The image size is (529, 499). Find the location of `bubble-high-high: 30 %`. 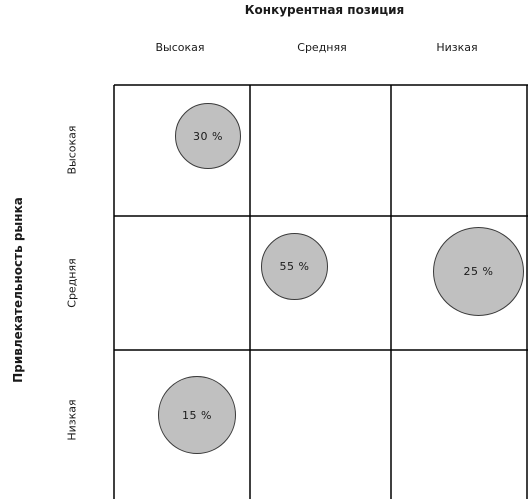

bubble-high-high: 30 % is located at coordinates (208, 136).